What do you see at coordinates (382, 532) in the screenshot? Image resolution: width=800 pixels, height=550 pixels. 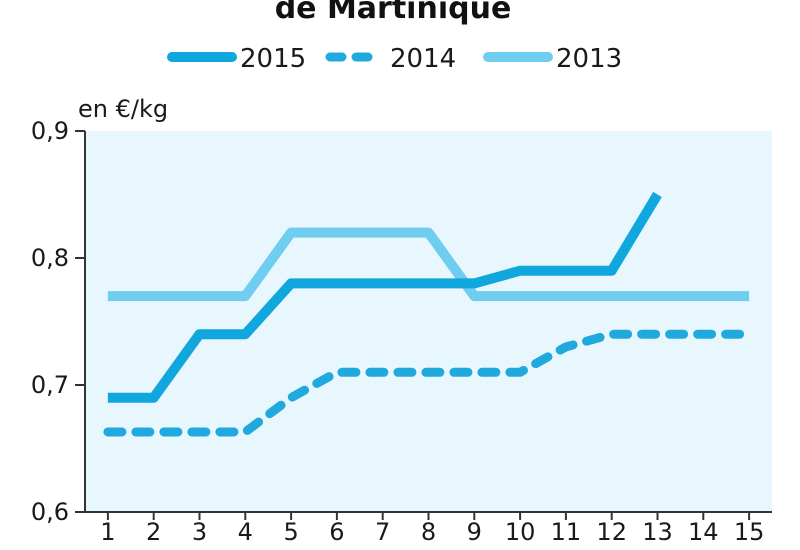 I see `x-tick-label: 7` at bounding box center [382, 532].